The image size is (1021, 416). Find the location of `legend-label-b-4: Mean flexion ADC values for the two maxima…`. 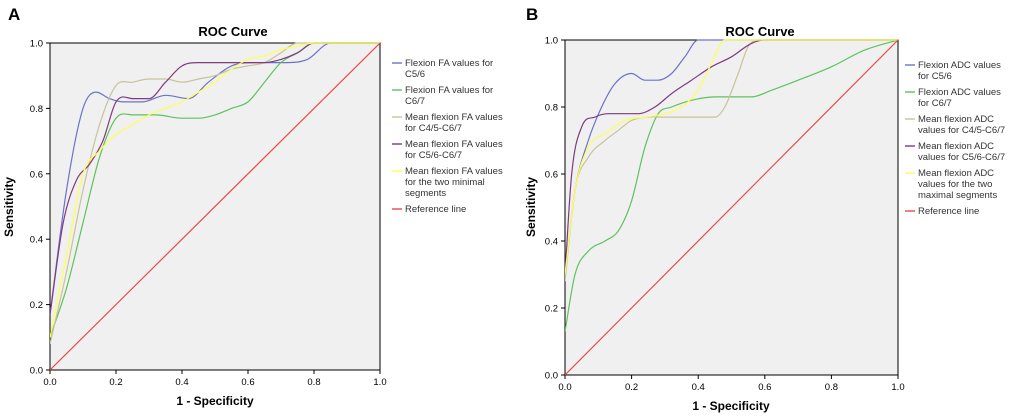

legend-label-b-4: Mean flexion ADC values for the two maxima… is located at coordinates (957, 184).